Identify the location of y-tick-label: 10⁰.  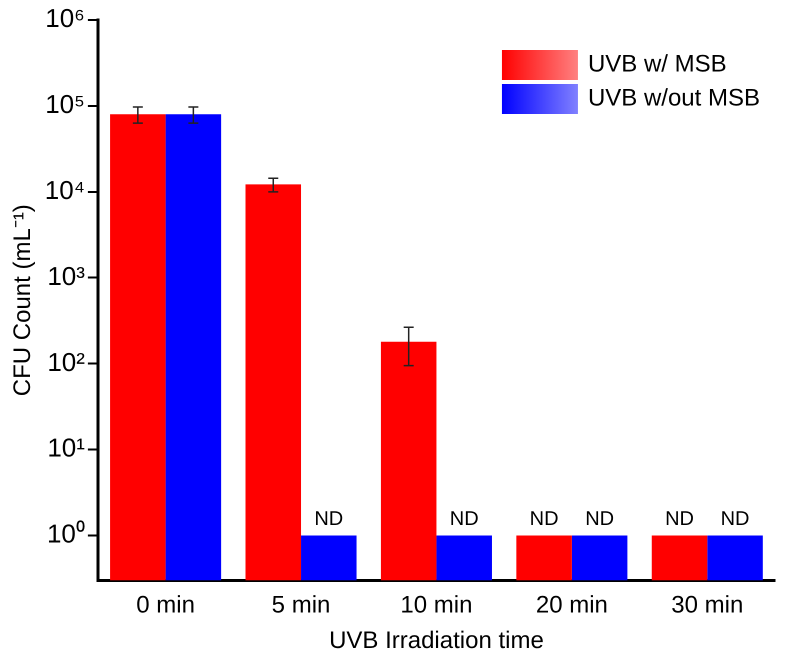
(65, 533).